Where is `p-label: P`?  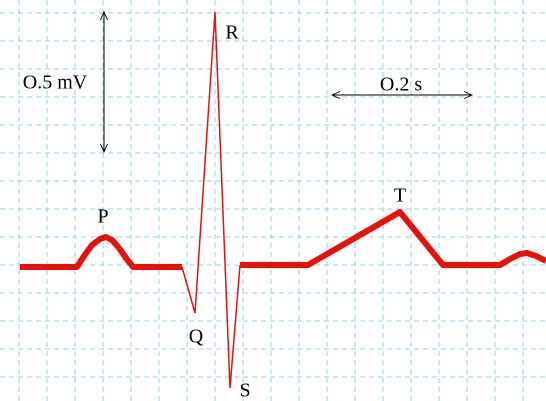
p-label: P is located at coordinates (102, 217).